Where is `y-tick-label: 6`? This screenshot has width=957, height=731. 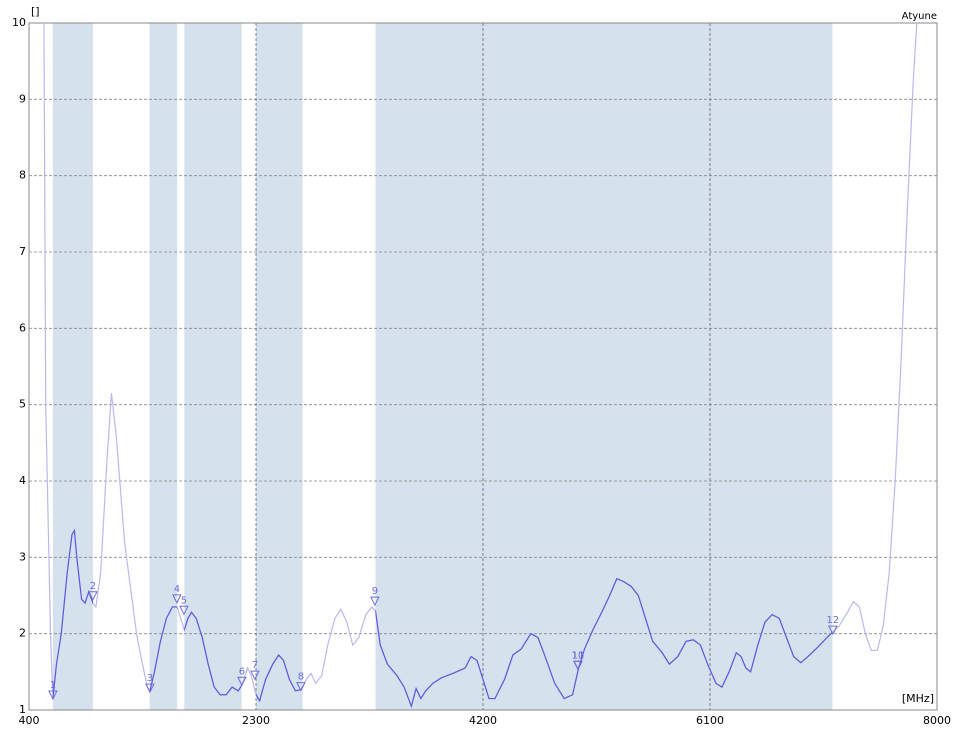
y-tick-label: 6 is located at coordinates (22, 327).